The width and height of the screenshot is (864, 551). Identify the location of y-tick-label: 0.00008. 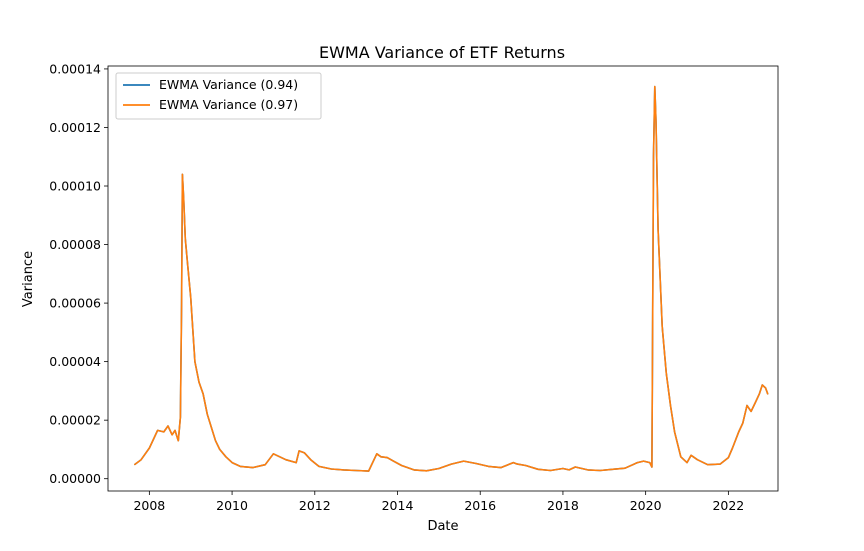
(75, 244).